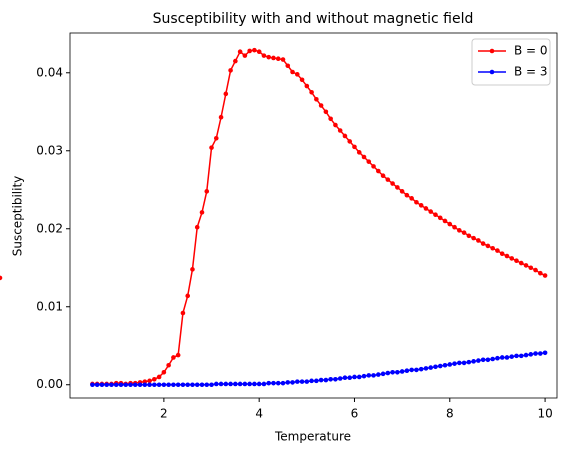  I want to click on y-tick-label: 0.02, so click(49, 228).